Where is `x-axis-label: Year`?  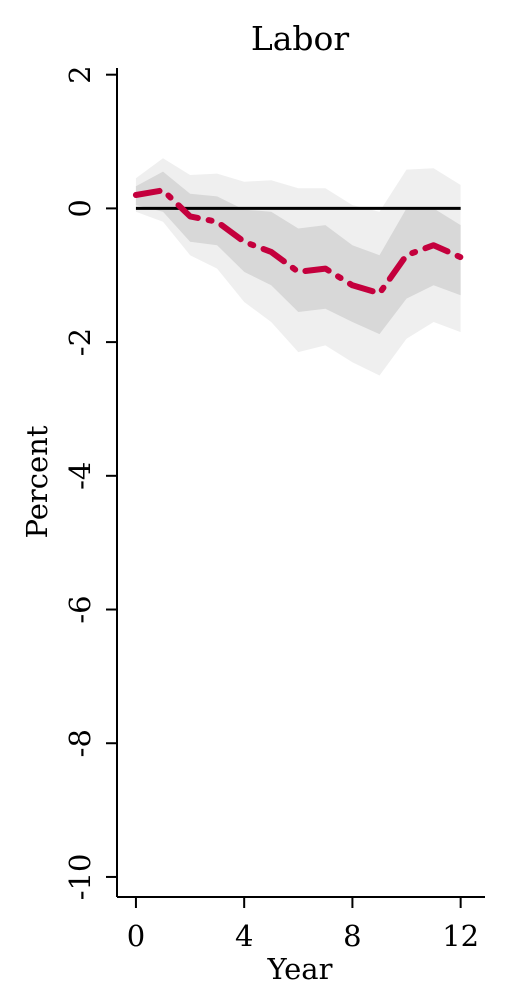 x-axis-label: Year is located at coordinates (300, 969).